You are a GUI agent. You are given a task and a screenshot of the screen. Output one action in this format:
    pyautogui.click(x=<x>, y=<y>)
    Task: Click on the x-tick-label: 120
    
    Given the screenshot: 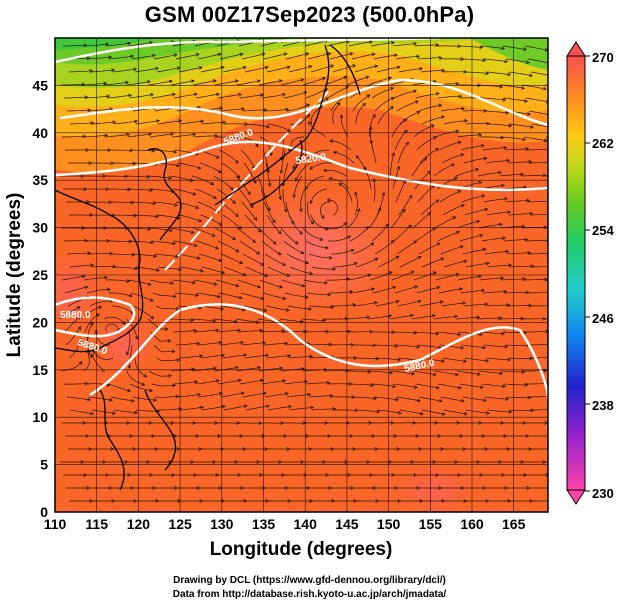 What is the action you would take?
    pyautogui.click(x=139, y=524)
    